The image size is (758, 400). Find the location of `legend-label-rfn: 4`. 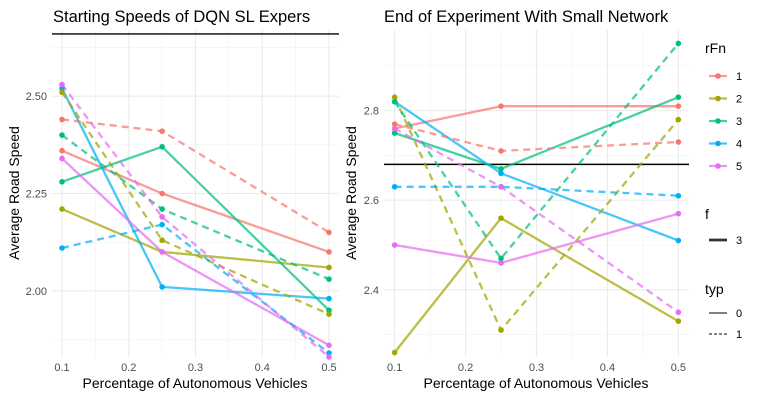

legend-label-rfn: 4 is located at coordinates (739, 145).